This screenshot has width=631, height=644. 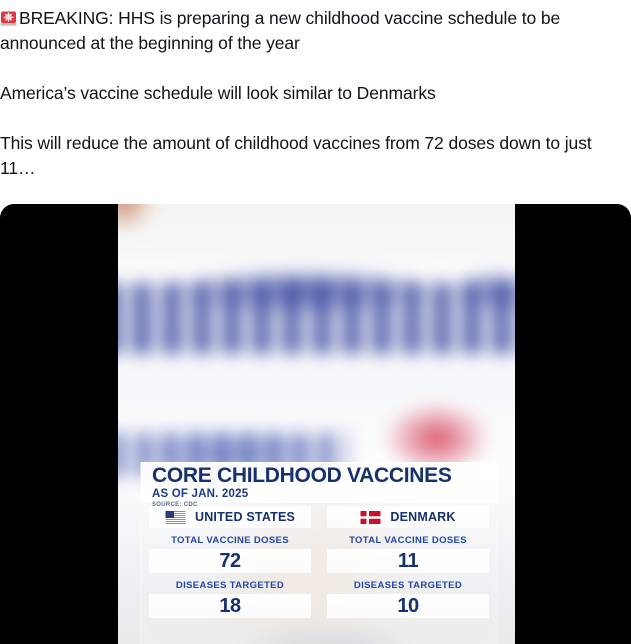 I want to click on metric-value-dk-doses: 11, so click(x=408, y=561).